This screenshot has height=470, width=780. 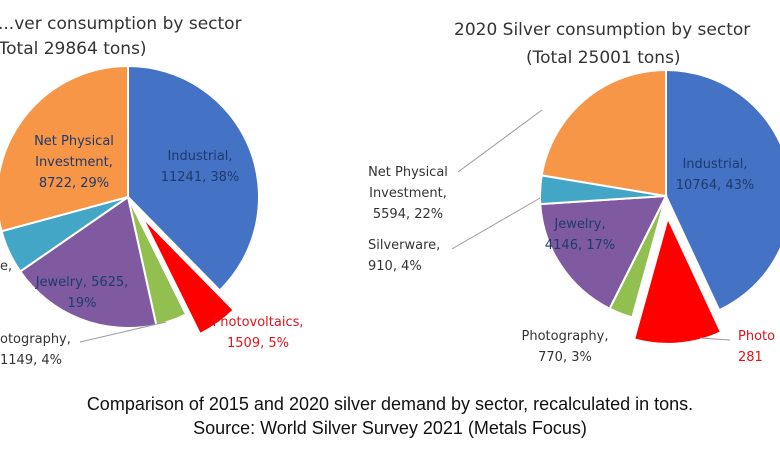 What do you see at coordinates (404, 245) in the screenshot?
I see `pie-2020-label-silverware-line: Silverware,` at bounding box center [404, 245].